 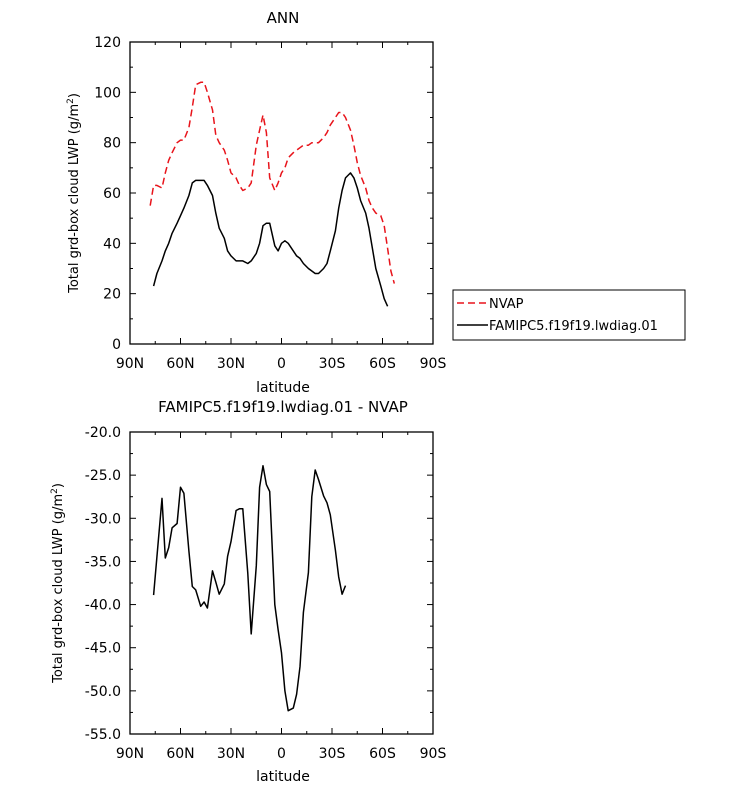 What do you see at coordinates (103, 735) in the screenshot?
I see `y-tick-label: -55.0` at bounding box center [103, 735].